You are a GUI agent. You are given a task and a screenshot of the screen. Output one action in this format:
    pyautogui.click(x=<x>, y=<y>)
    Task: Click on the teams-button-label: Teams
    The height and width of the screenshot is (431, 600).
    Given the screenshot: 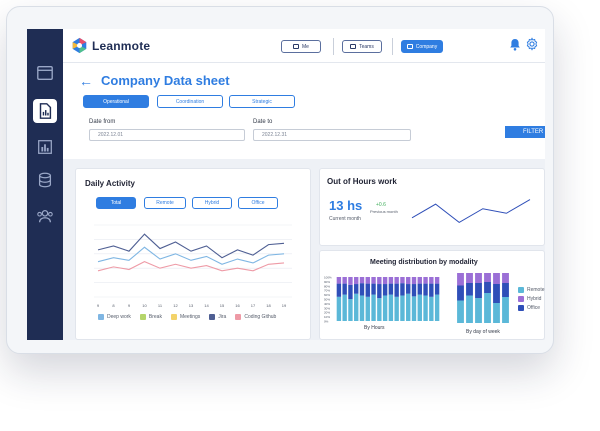 What is the action you would take?
    pyautogui.click(x=366, y=46)
    